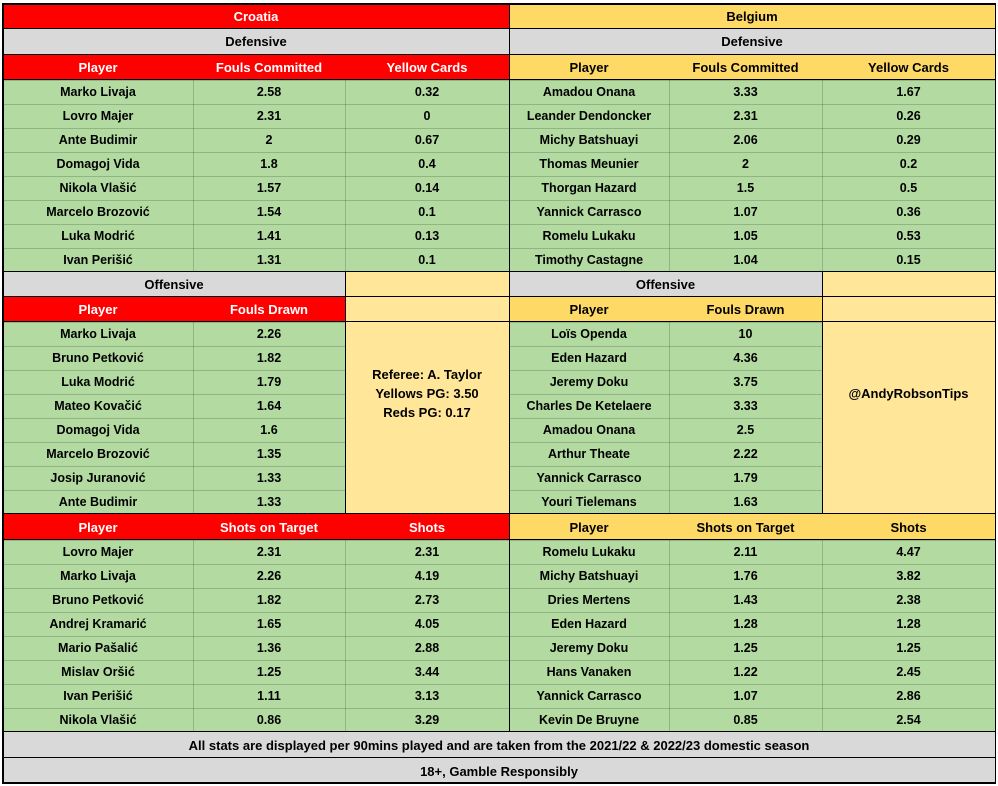  I want to click on belgium-offensive-row-6-col-1: Arthur Theate, so click(589, 454).